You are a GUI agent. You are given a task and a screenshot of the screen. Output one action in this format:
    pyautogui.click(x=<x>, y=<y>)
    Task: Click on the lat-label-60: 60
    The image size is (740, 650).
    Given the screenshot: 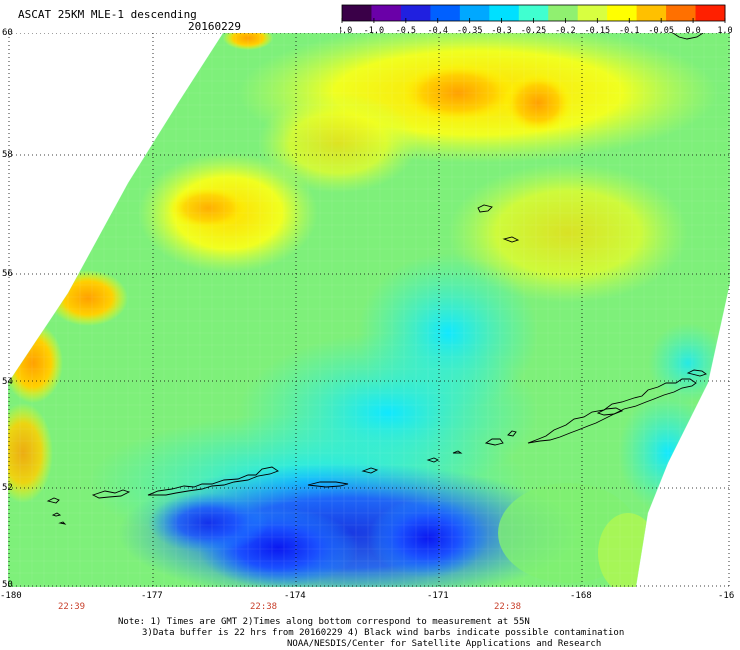 What is the action you would take?
    pyautogui.click(x=7, y=33)
    